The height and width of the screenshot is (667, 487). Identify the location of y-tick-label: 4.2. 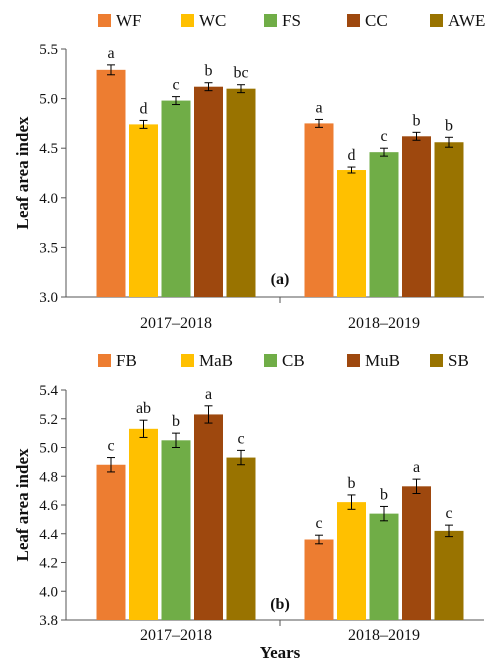
(48, 564).